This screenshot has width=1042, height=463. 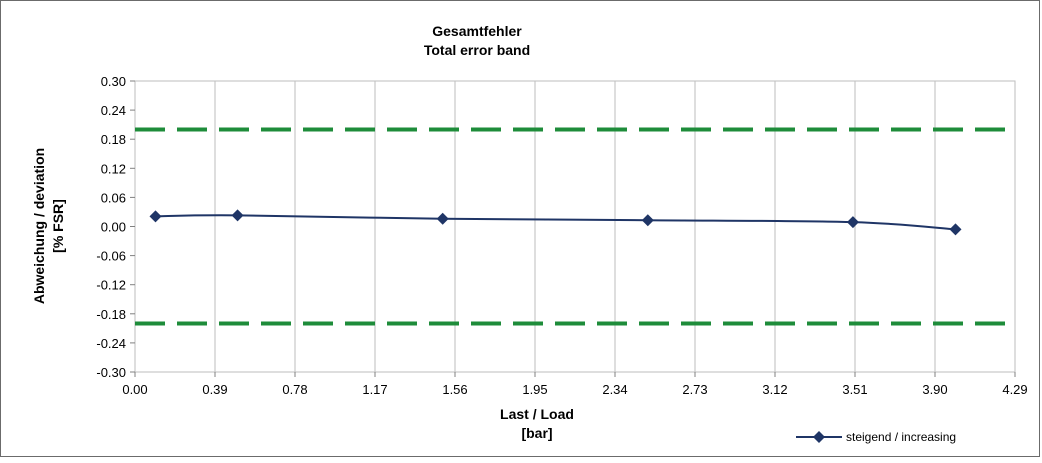 What do you see at coordinates (214, 389) in the screenshot?
I see `x-tick-label: 0.39` at bounding box center [214, 389].